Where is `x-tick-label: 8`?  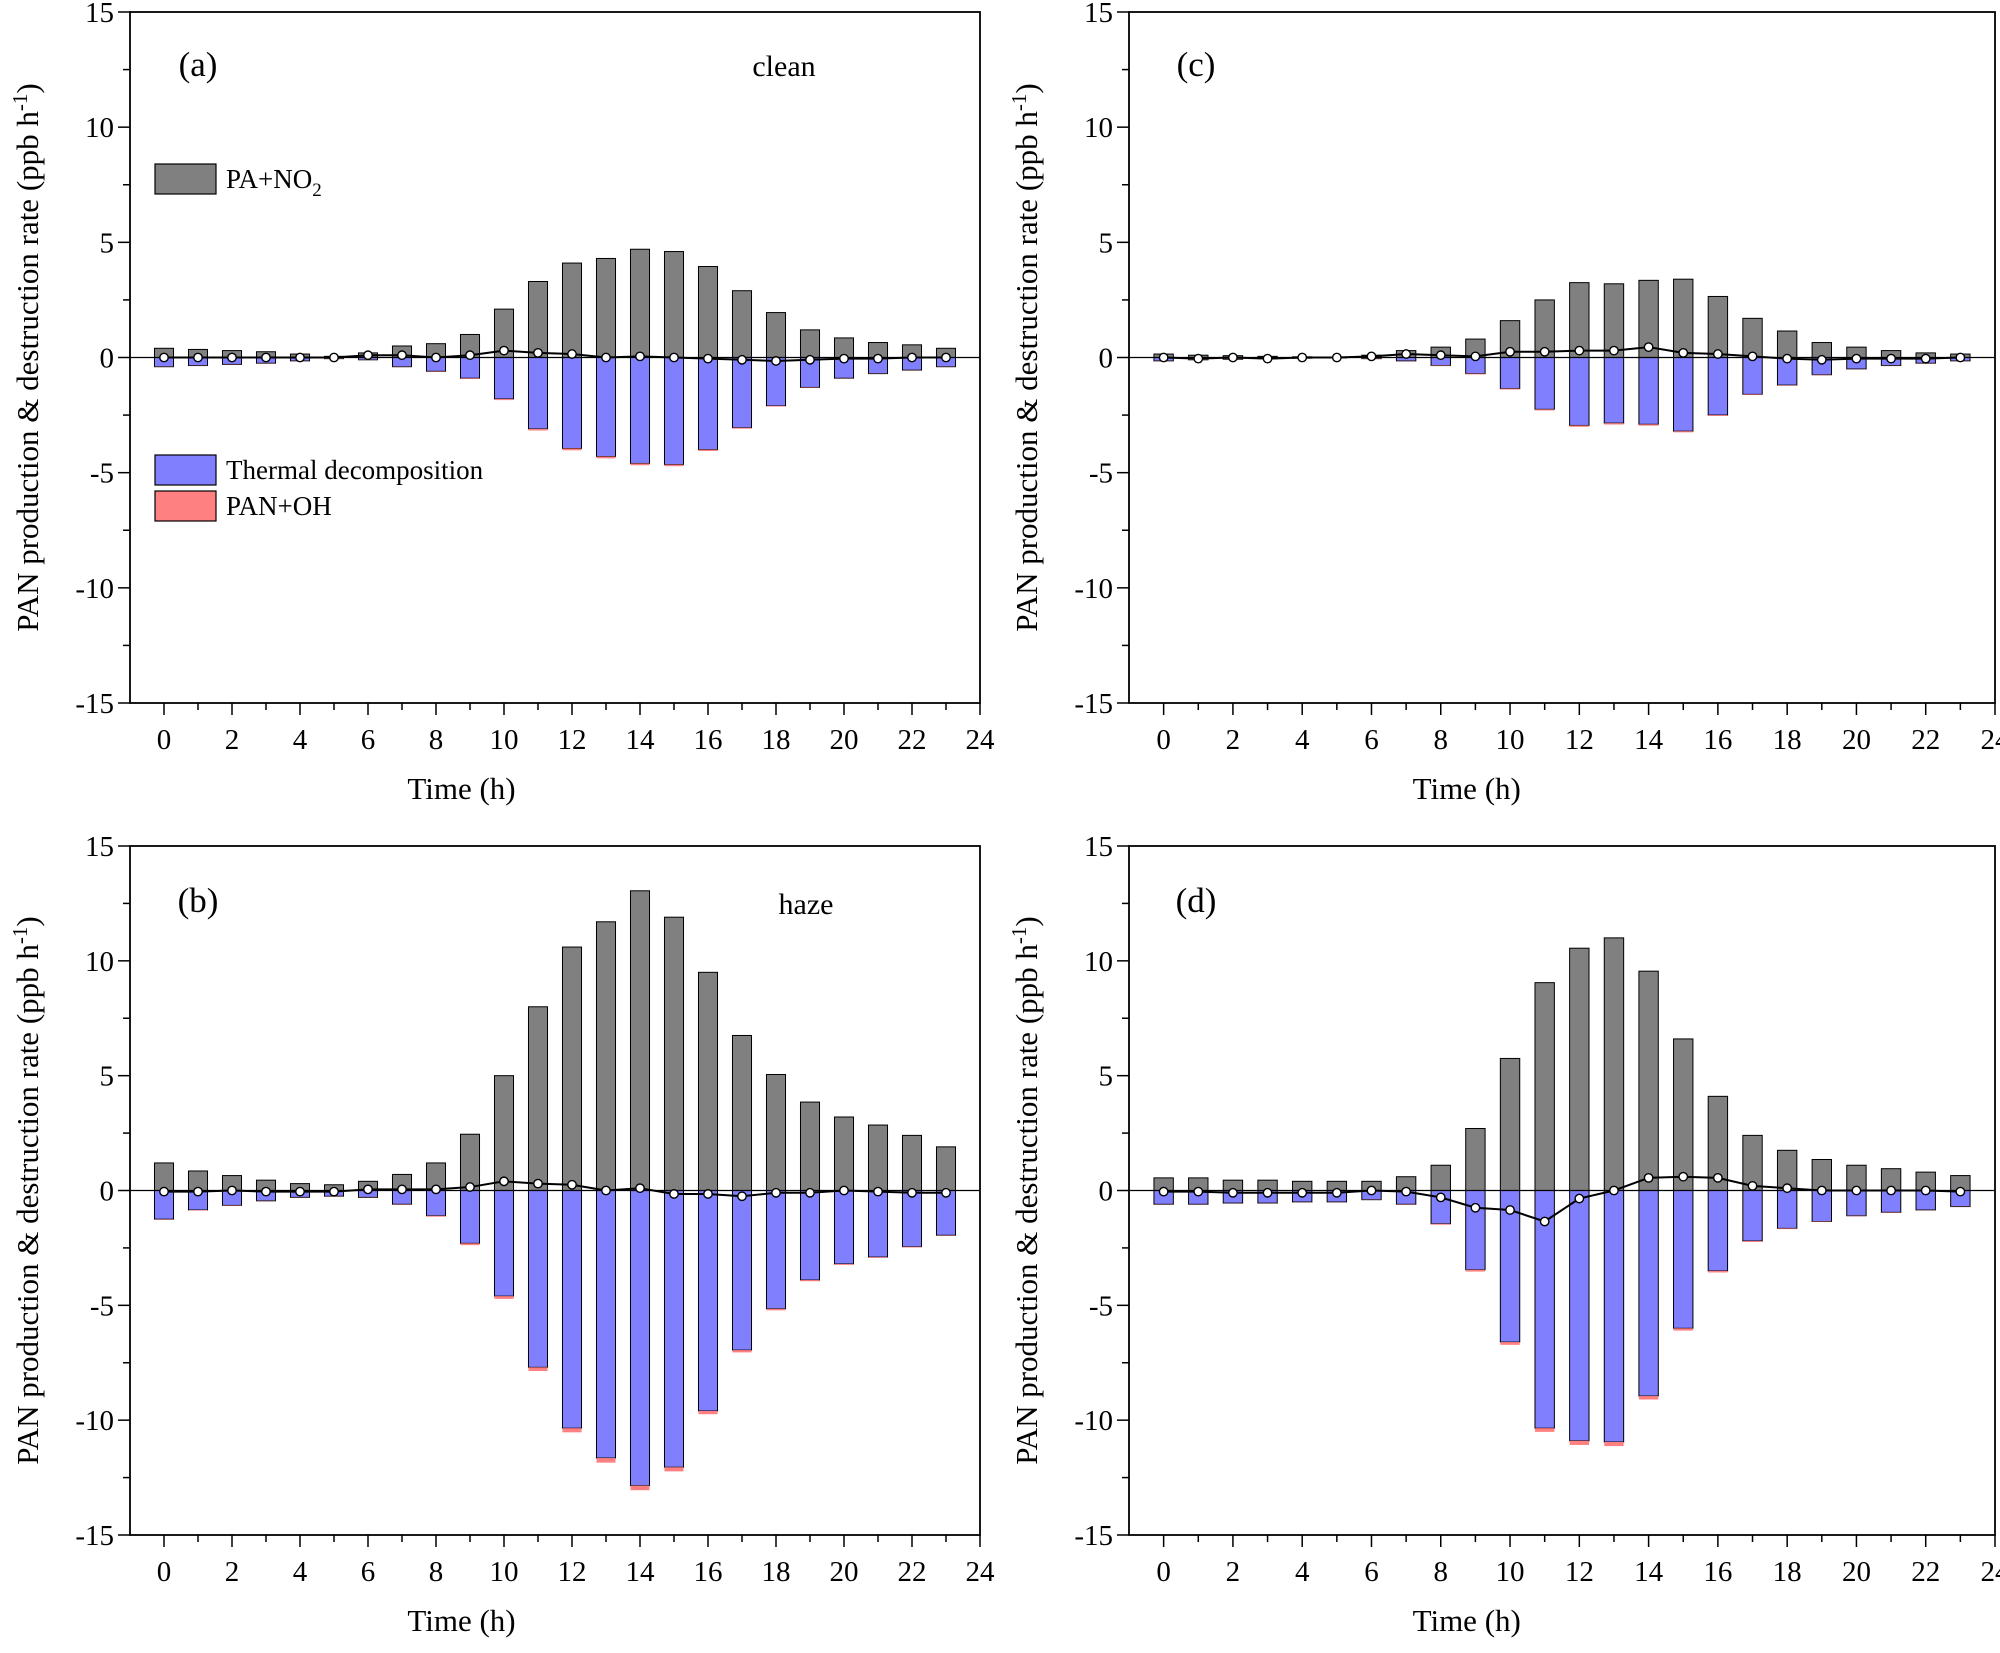
x-tick-label: 8 is located at coordinates (1441, 1572).